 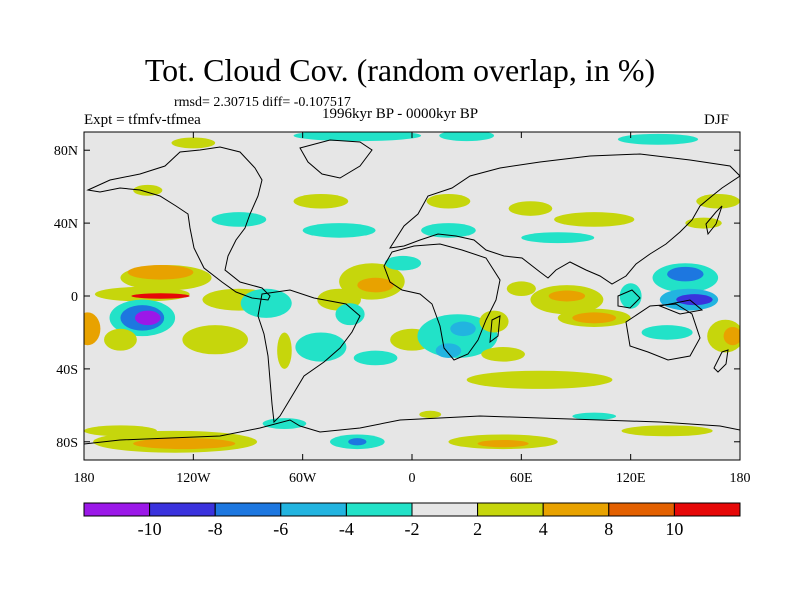 What do you see at coordinates (543, 529) in the screenshot?
I see `colorbar-label: 4` at bounding box center [543, 529].